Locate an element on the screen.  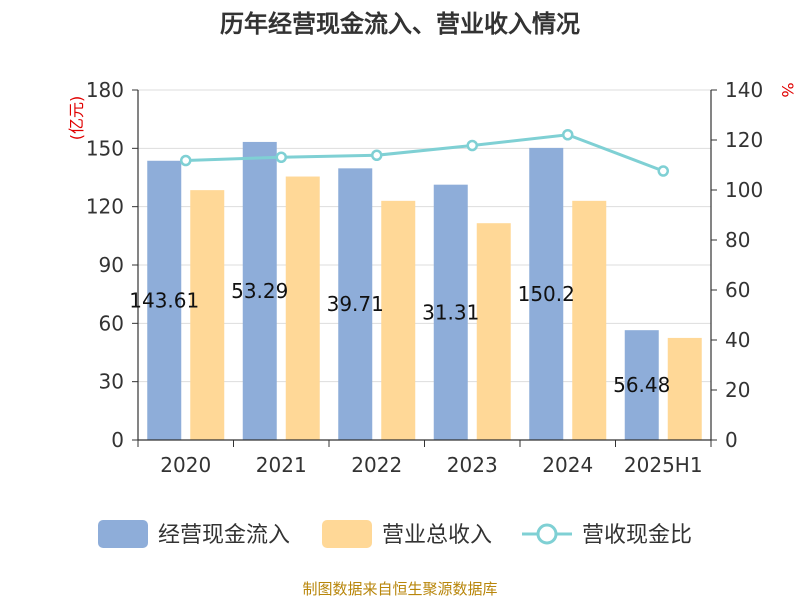
right-tick-label: 20 is located at coordinates (737, 390).